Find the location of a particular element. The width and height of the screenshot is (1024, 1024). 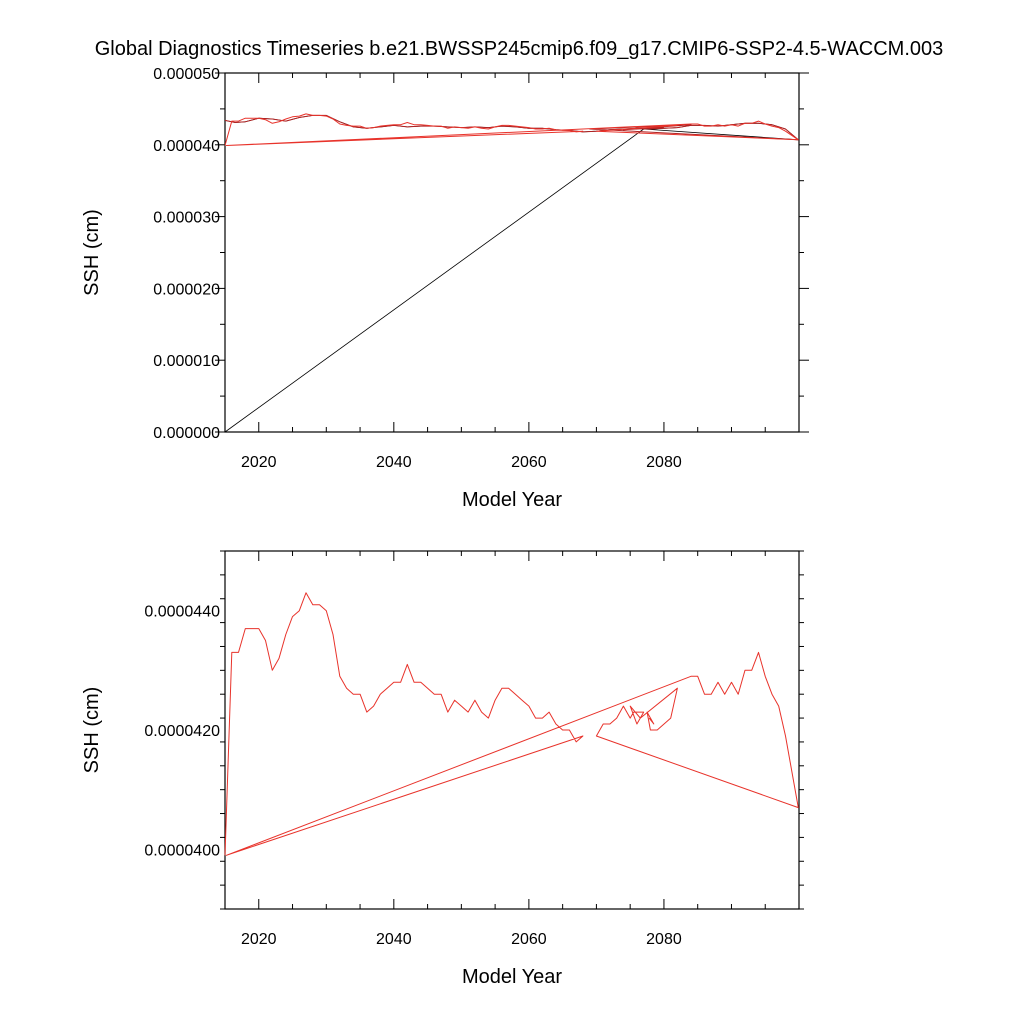

y-tick-label: 0.000030 is located at coordinates (186, 218).